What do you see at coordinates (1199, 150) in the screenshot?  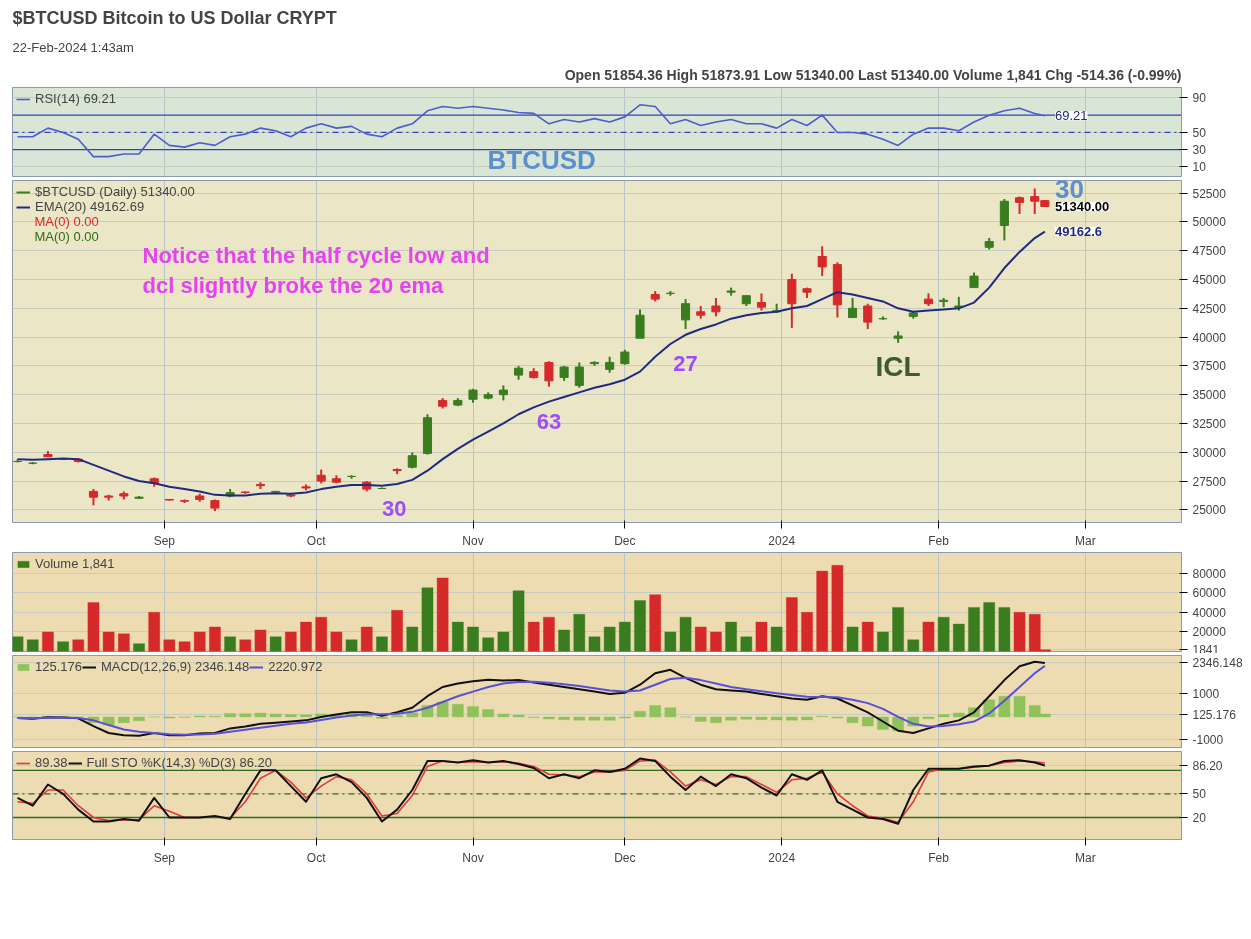 I see `y-tick-label: 30` at bounding box center [1199, 150].